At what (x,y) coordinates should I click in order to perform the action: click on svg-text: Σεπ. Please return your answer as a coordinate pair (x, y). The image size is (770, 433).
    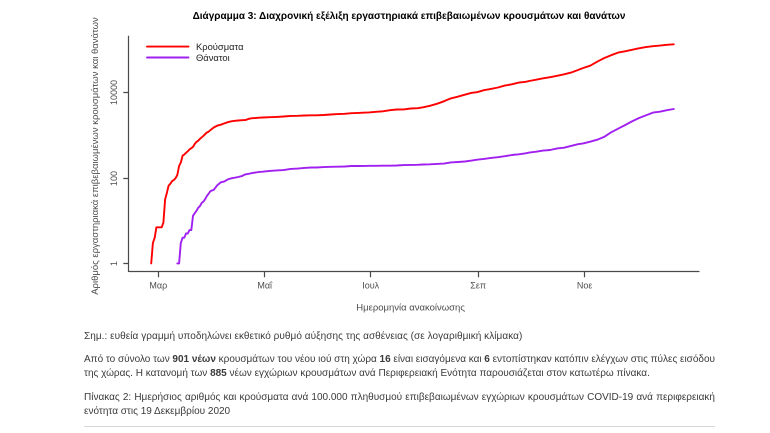
    Looking at the image, I should click on (478, 286).